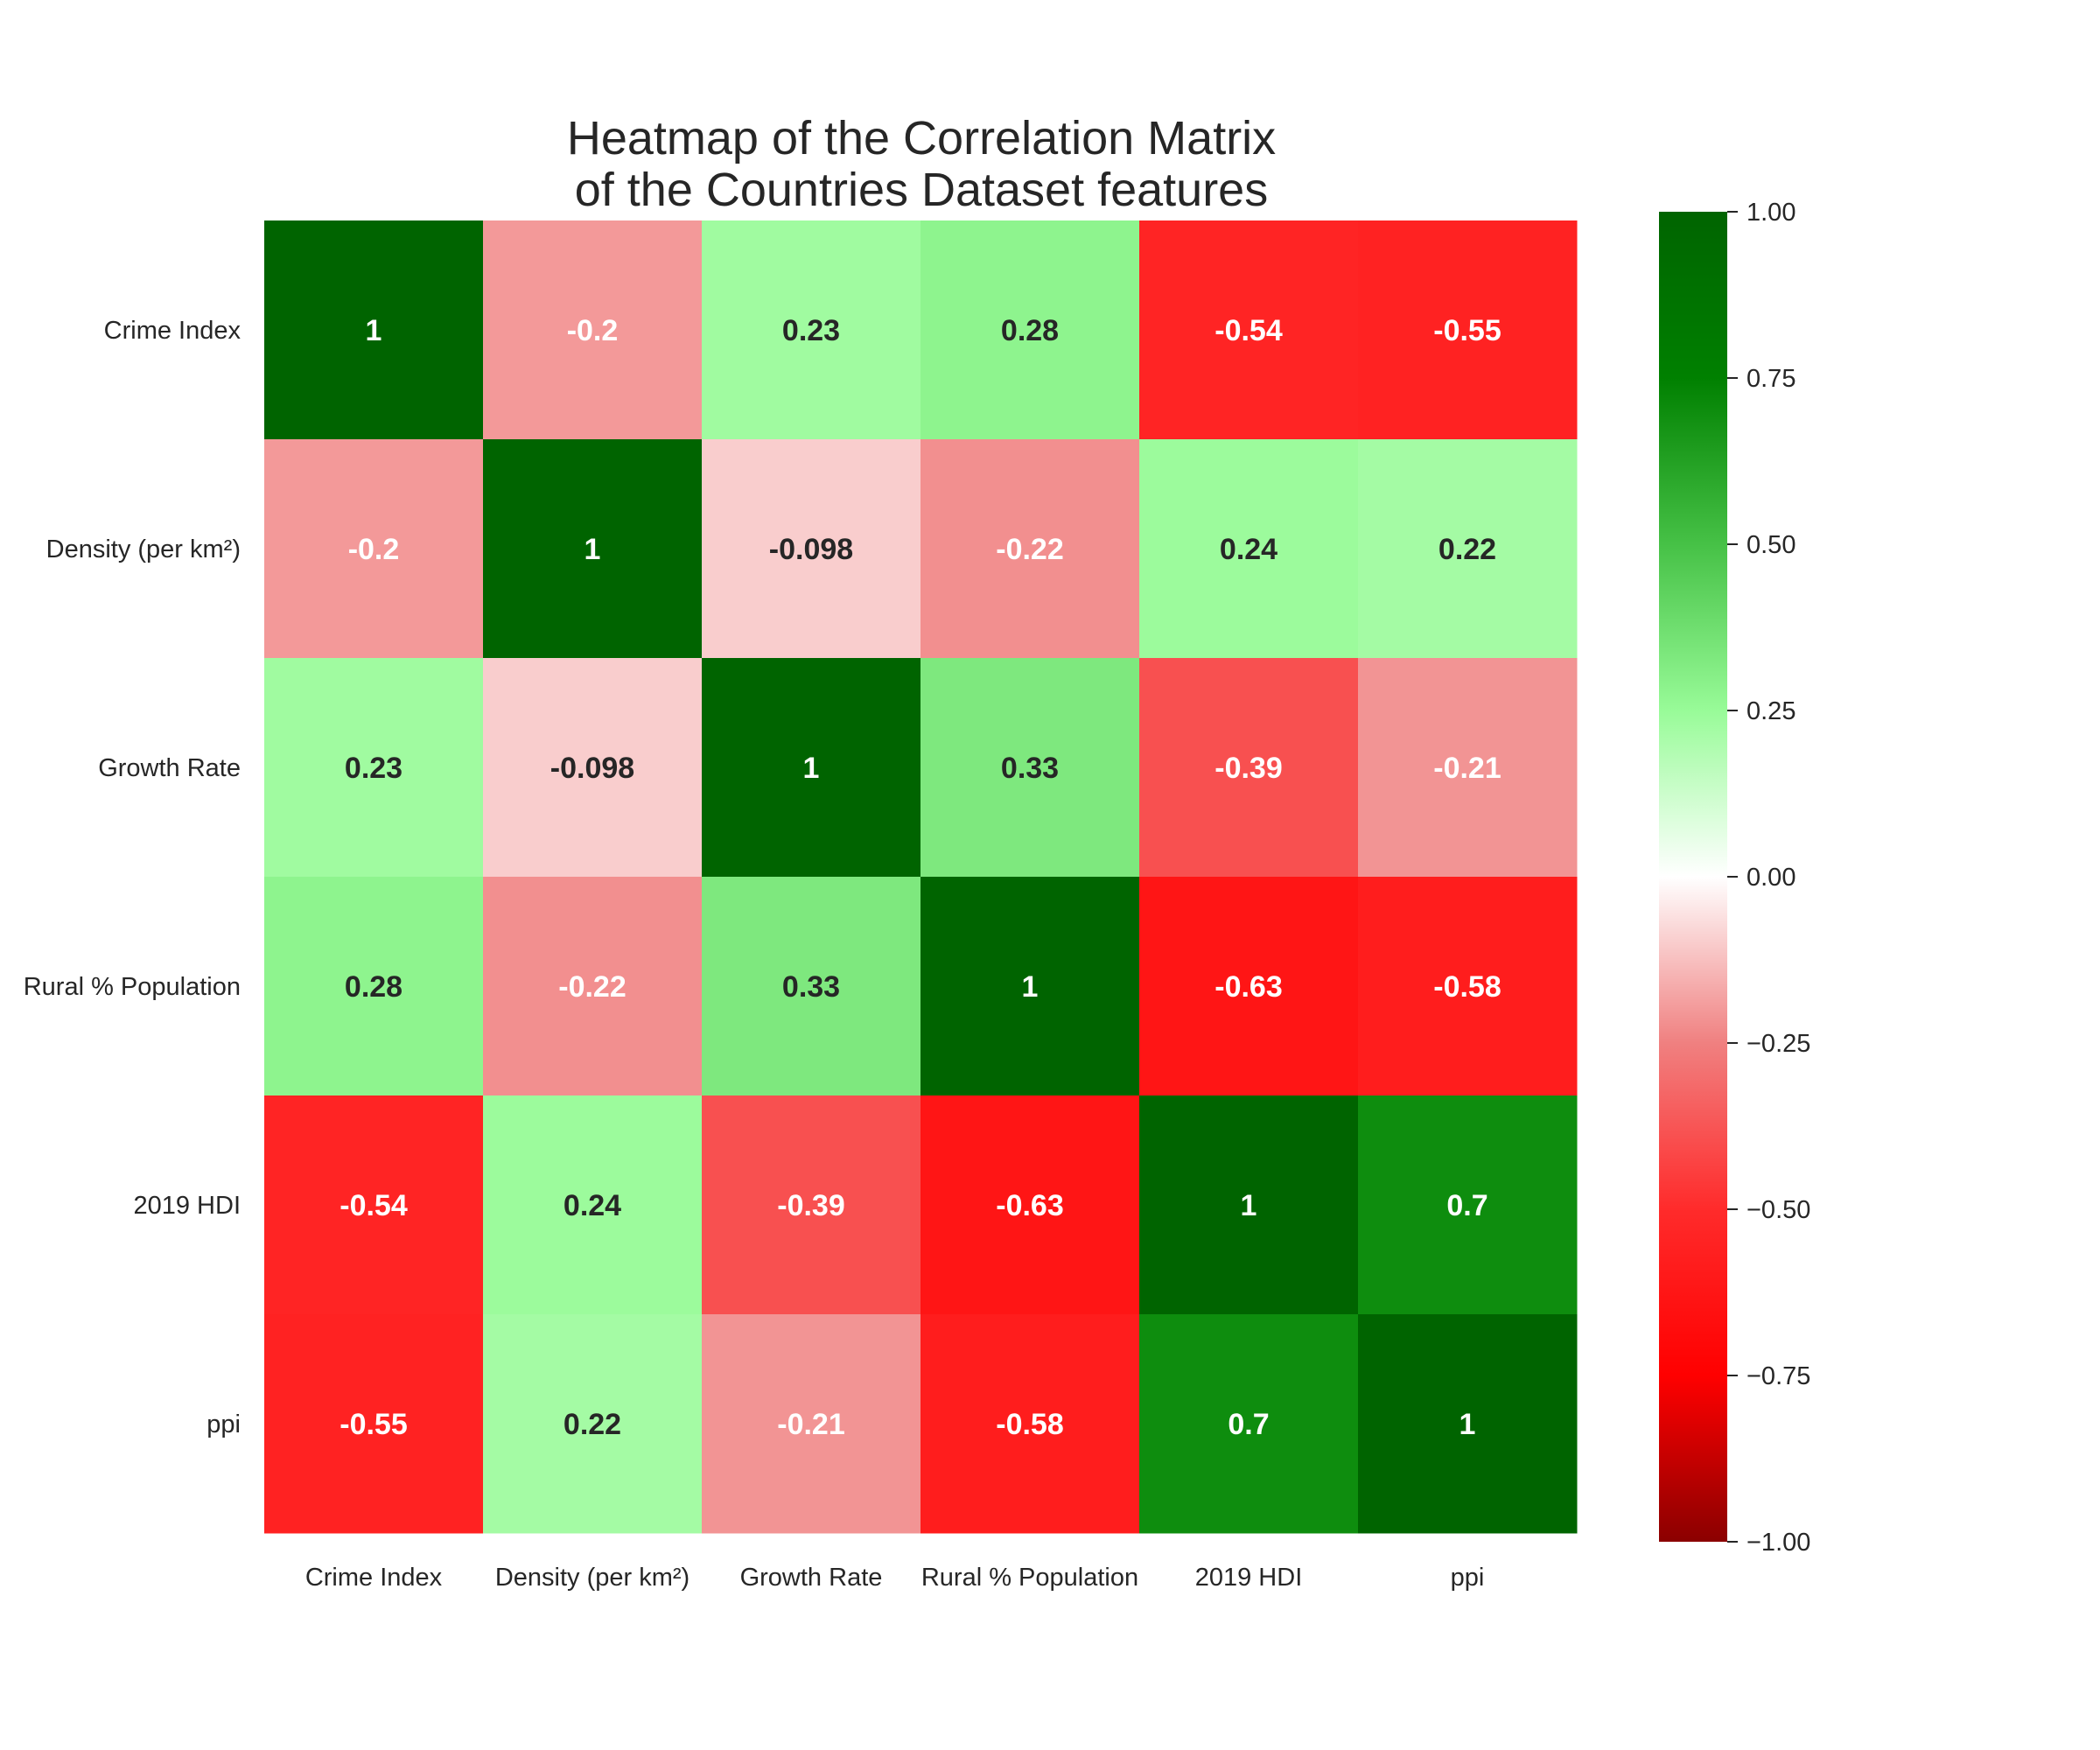 Image resolution: width=2100 pixels, height=1750 pixels. I want to click on x-tick-label: Density (per km²), so click(592, 1578).